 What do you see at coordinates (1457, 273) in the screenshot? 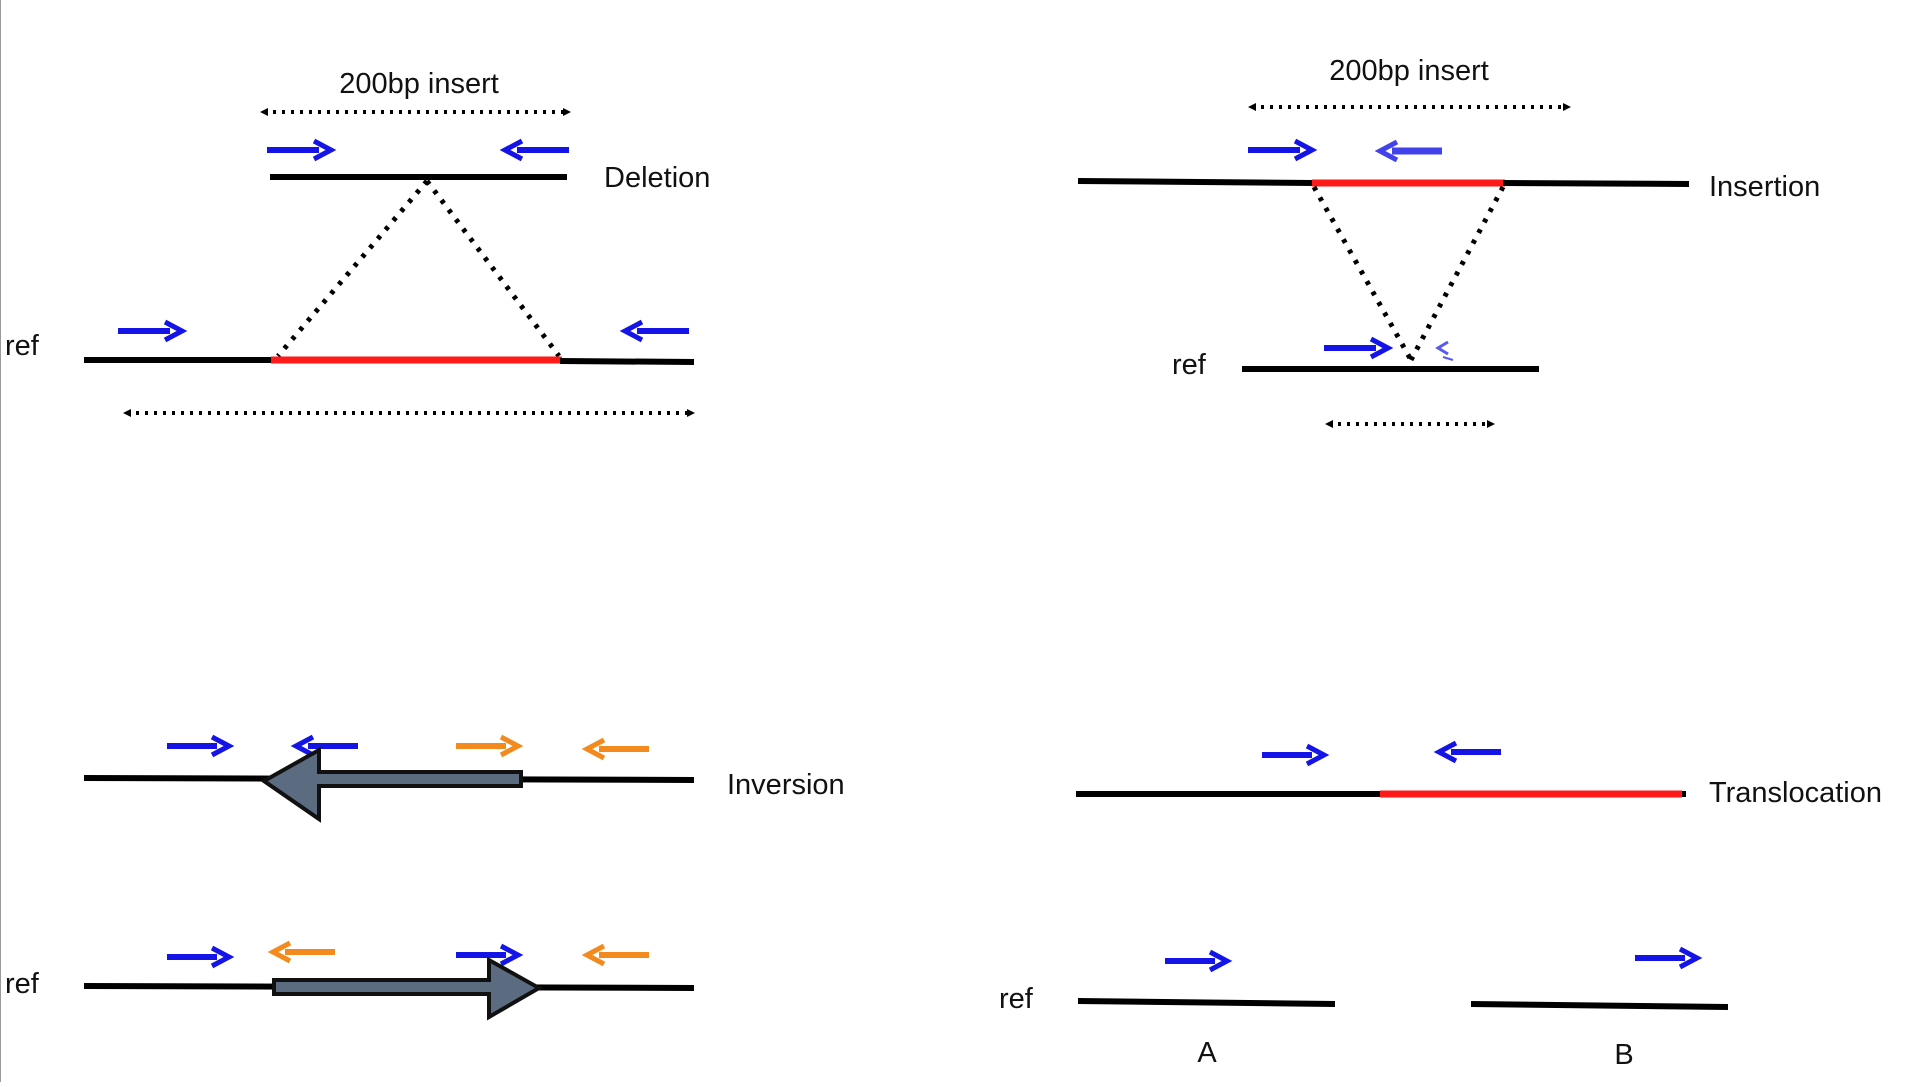
I see `insertion-right-breakpoint-guide` at bounding box center [1457, 273].